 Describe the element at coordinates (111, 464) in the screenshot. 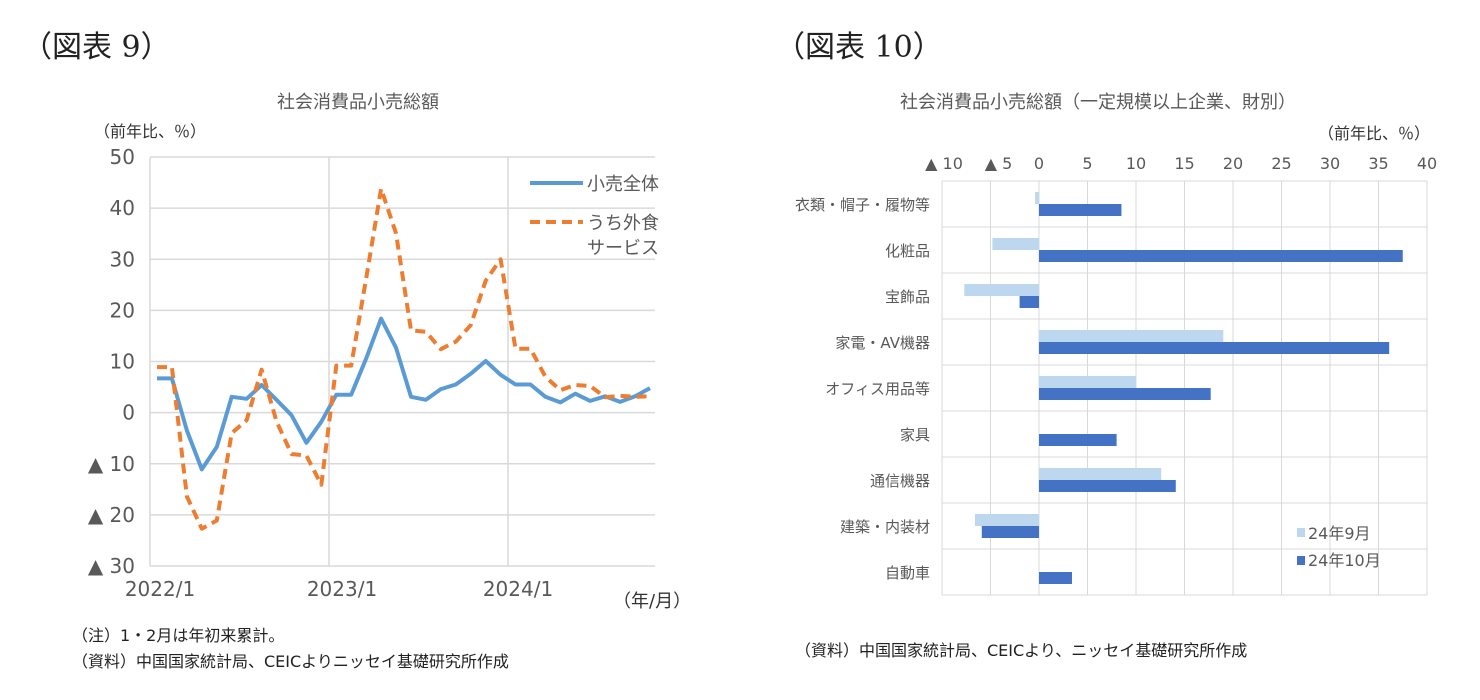

I see `y-tick-label: ▲ 10` at that location.